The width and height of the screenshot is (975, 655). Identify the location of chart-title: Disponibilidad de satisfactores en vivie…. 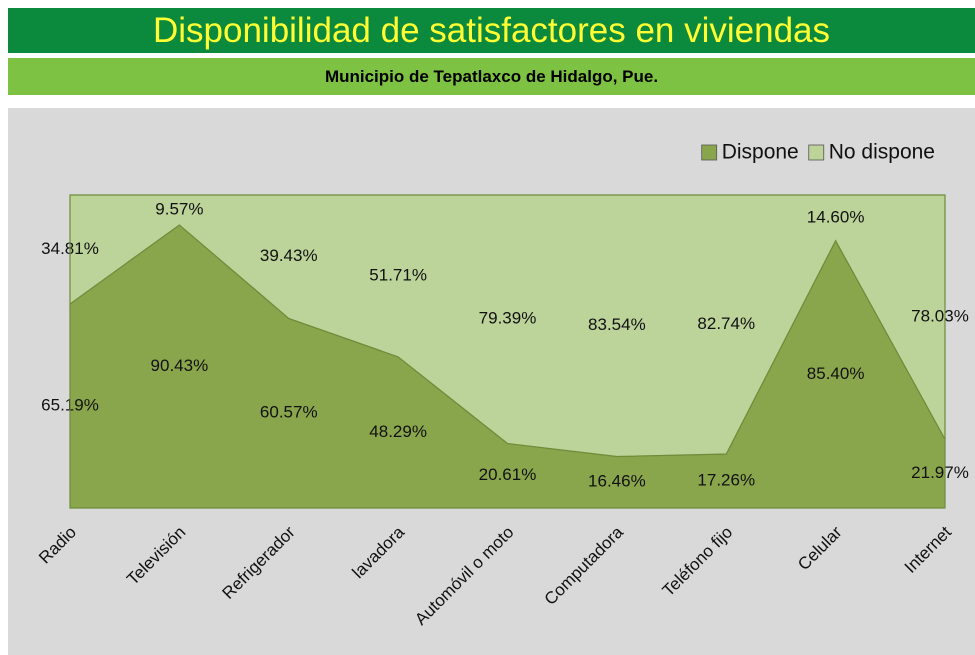
(491, 30).